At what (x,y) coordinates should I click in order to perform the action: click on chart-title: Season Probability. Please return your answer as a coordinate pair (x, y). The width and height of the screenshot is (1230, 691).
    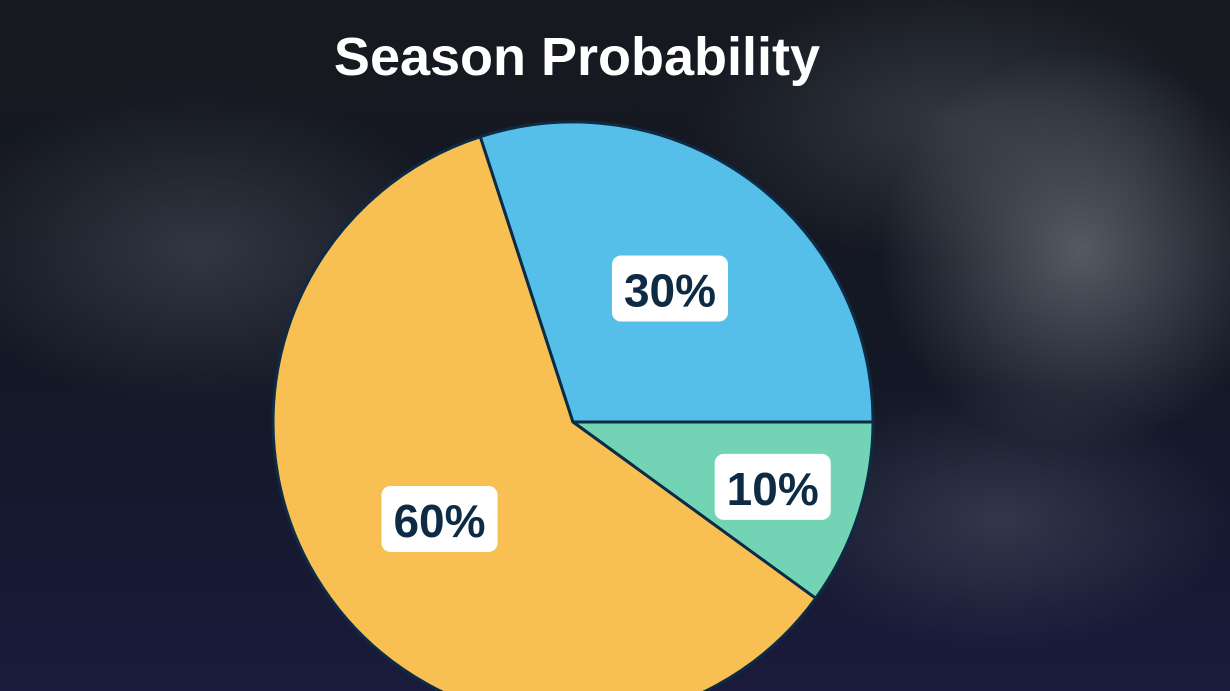
    Looking at the image, I should click on (577, 57).